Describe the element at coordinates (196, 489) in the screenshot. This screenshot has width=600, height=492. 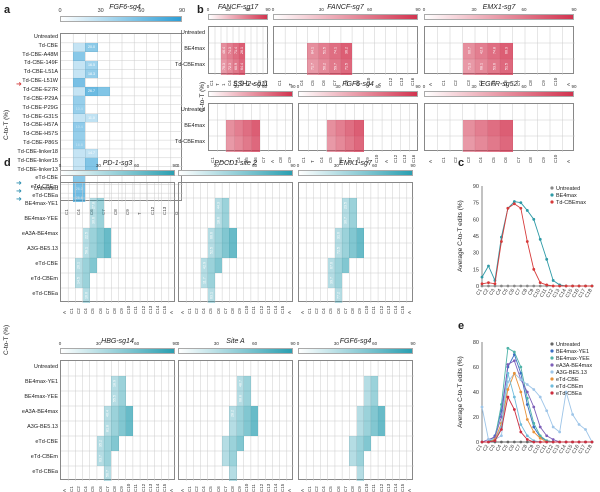
I see `column-label: C2` at that location.